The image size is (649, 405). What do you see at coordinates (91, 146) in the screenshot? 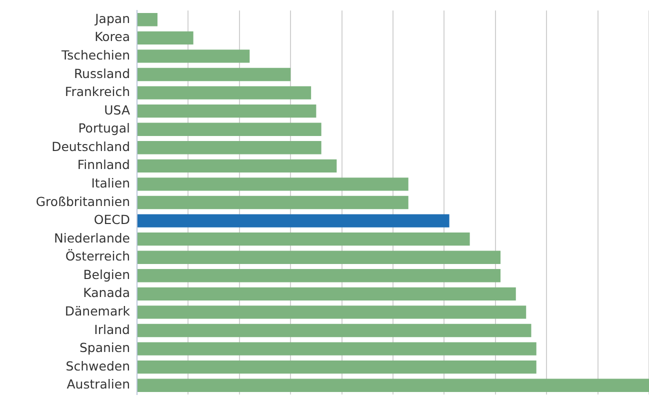
I see `y-tick-label: Deutschland` at bounding box center [91, 146].